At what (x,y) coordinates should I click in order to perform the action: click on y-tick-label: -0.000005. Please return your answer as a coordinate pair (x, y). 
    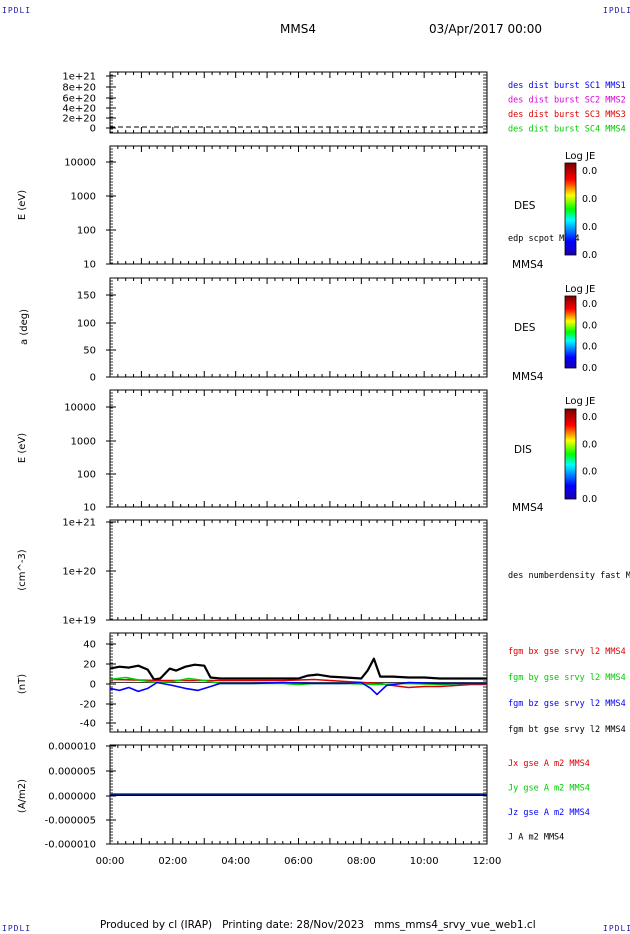
    Looking at the image, I should click on (70, 821).